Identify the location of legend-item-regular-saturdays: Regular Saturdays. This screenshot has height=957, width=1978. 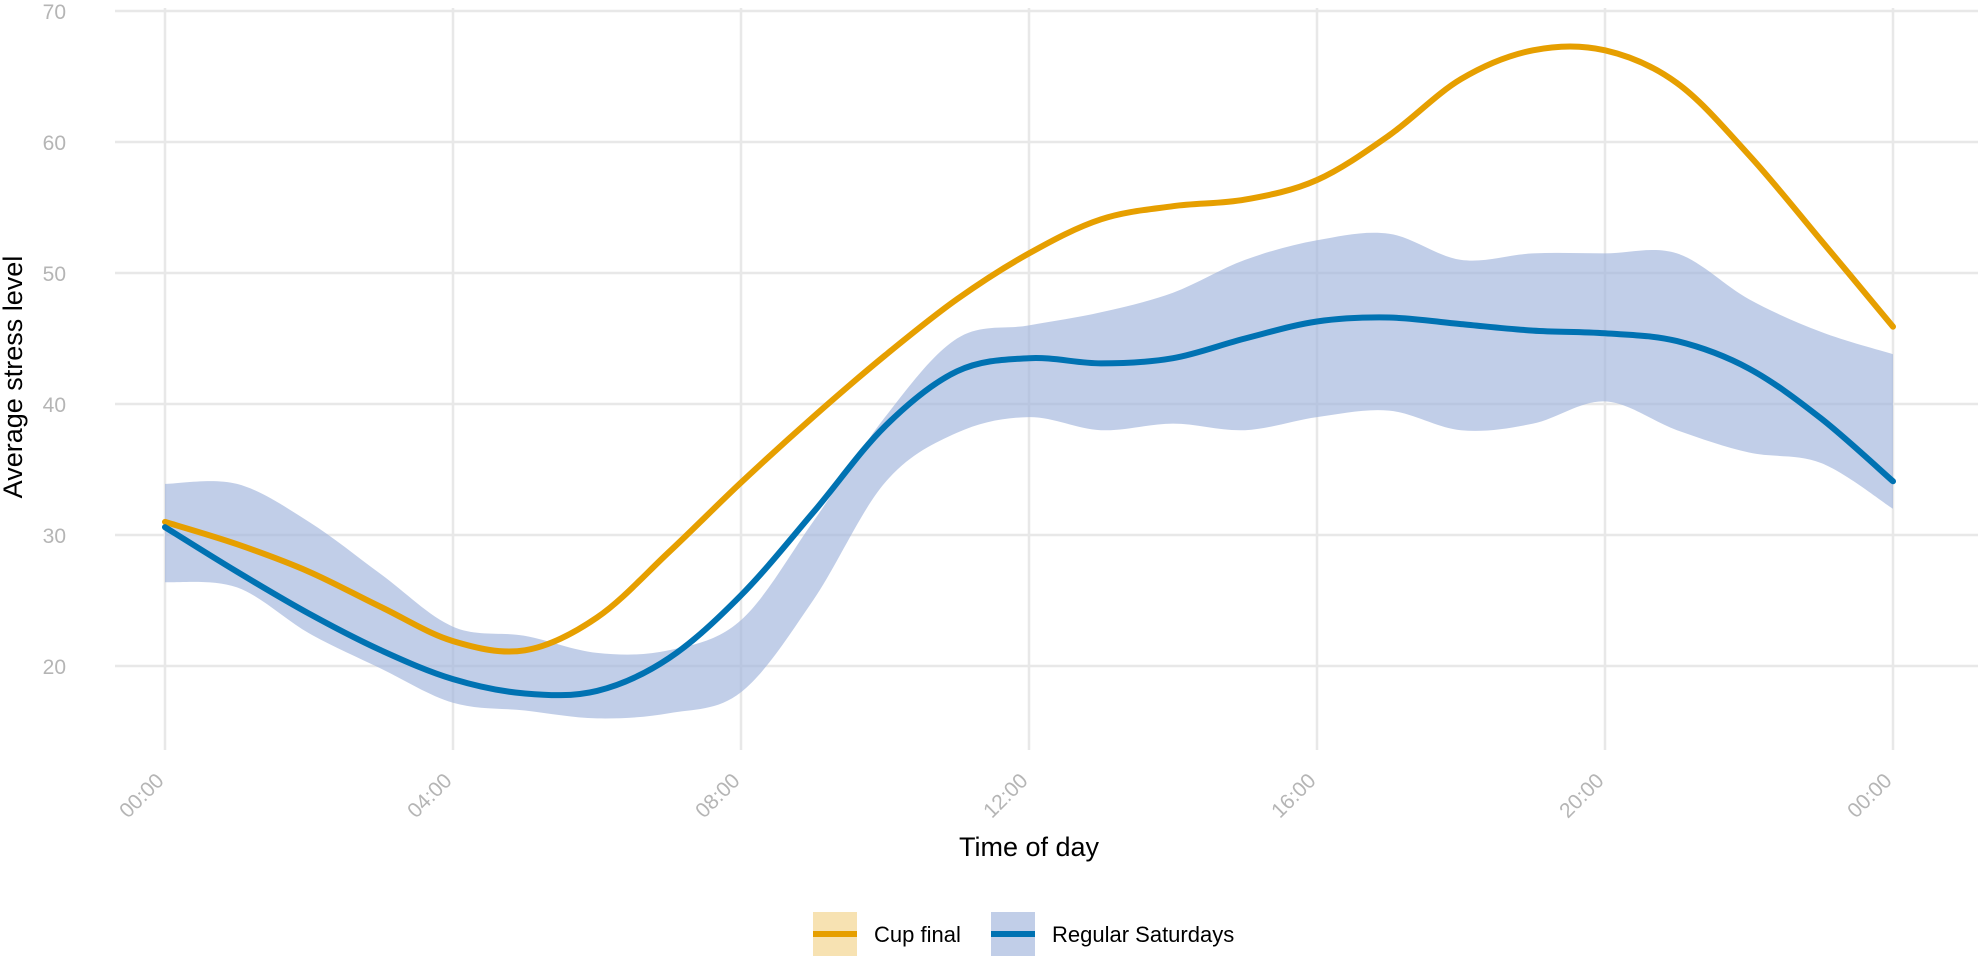
(1112, 934).